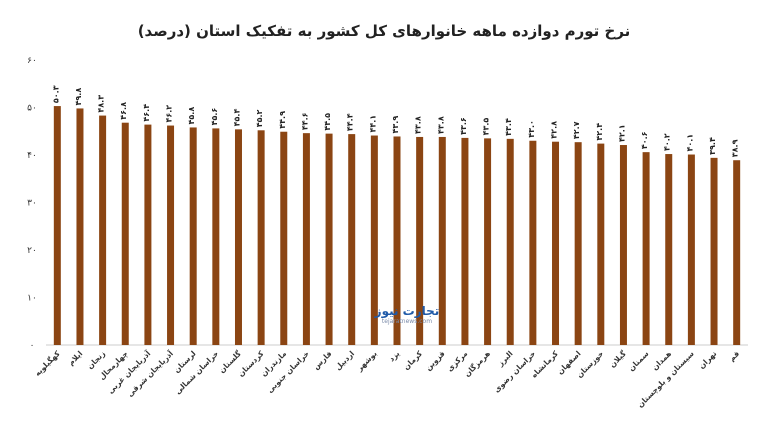 This screenshot has width=768, height=432. I want to click on y-tick-label: ۰, so click(32, 346).